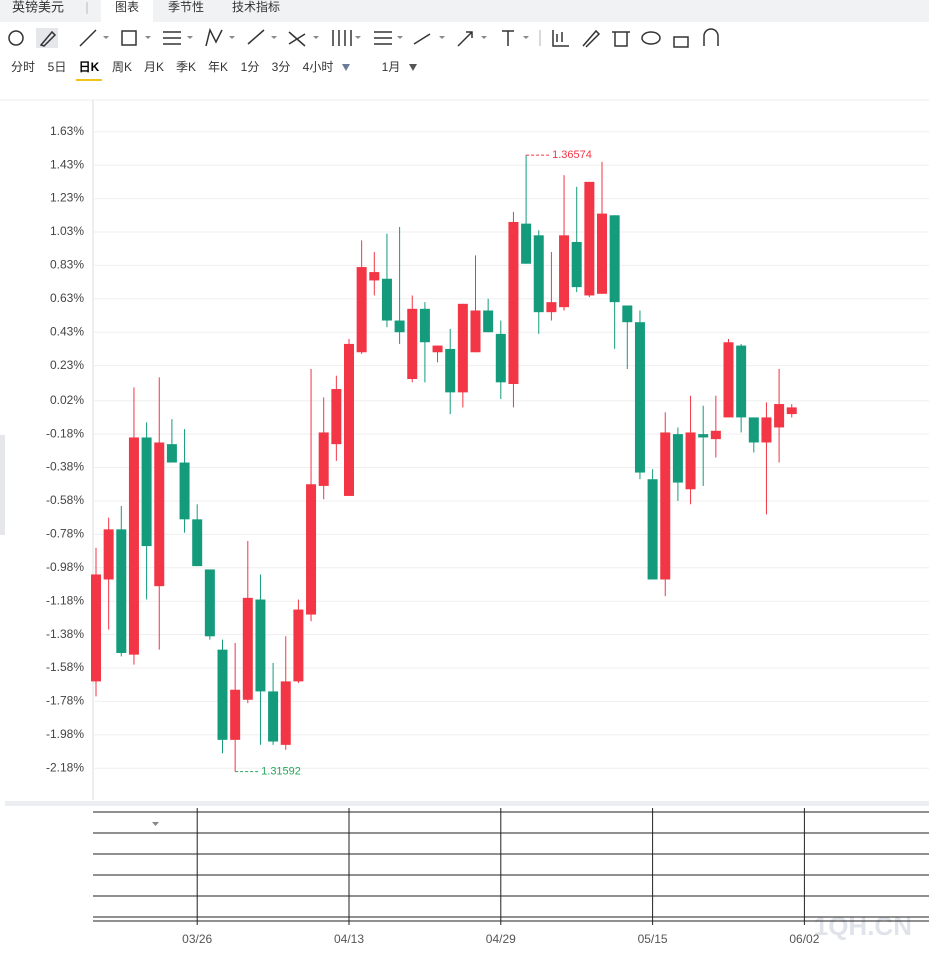 The height and width of the screenshot is (963, 929). I want to click on period-button: 5日, so click(57, 67).